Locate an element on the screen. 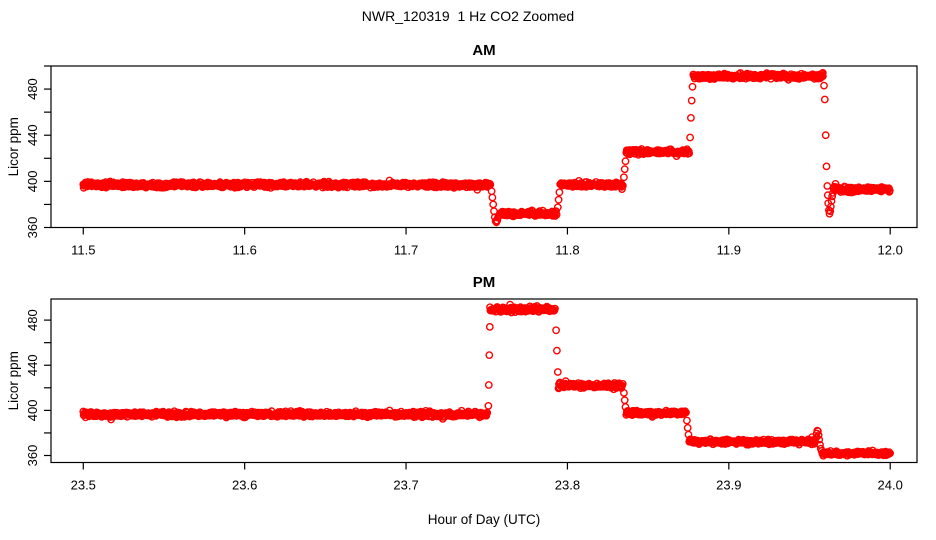  x-tick-label: 23.7 is located at coordinates (405, 485).